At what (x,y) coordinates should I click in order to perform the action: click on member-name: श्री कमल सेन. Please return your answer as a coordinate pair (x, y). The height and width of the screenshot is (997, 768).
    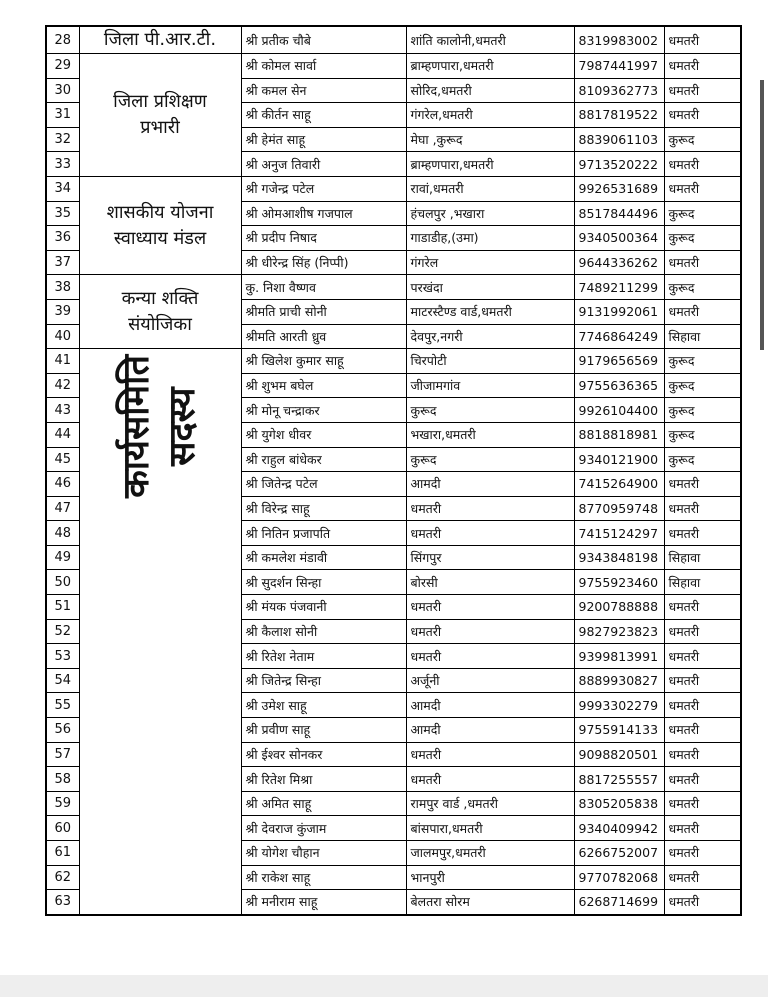
    Looking at the image, I should click on (323, 90).